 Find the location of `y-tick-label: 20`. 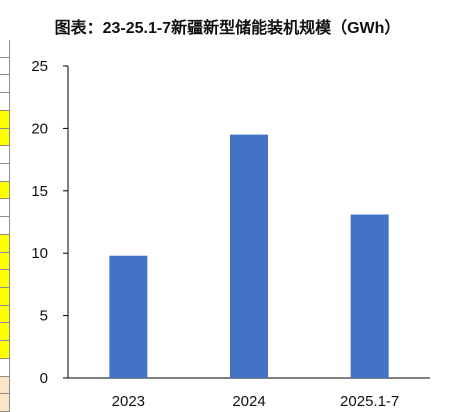

y-tick-label: 20 is located at coordinates (39, 128).